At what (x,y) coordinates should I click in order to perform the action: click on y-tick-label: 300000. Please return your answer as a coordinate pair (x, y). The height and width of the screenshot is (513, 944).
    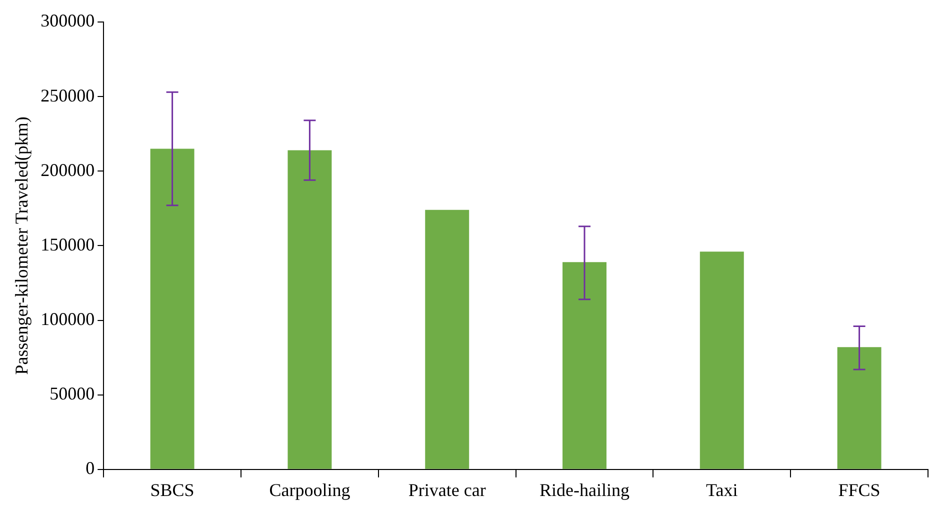
    Looking at the image, I should click on (67, 20).